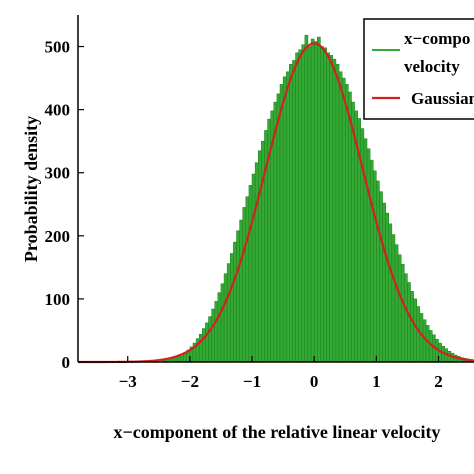 This screenshot has height=474, width=474. Describe the element at coordinates (66, 362) in the screenshot. I see `y-tick-label: 0` at that location.